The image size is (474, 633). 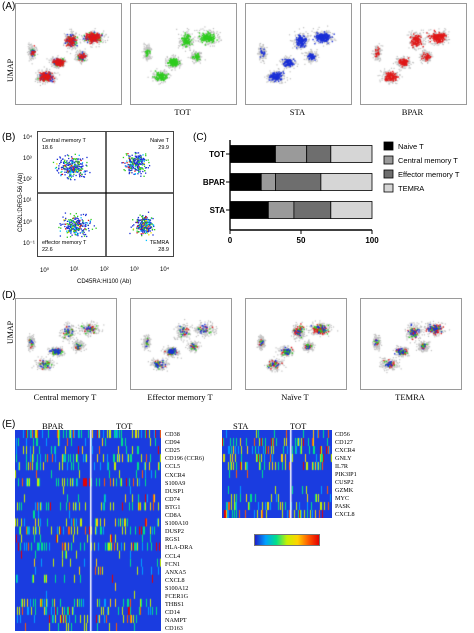 I want to click on heatmap-left-group-1: BPAR, so click(x=53, y=426).